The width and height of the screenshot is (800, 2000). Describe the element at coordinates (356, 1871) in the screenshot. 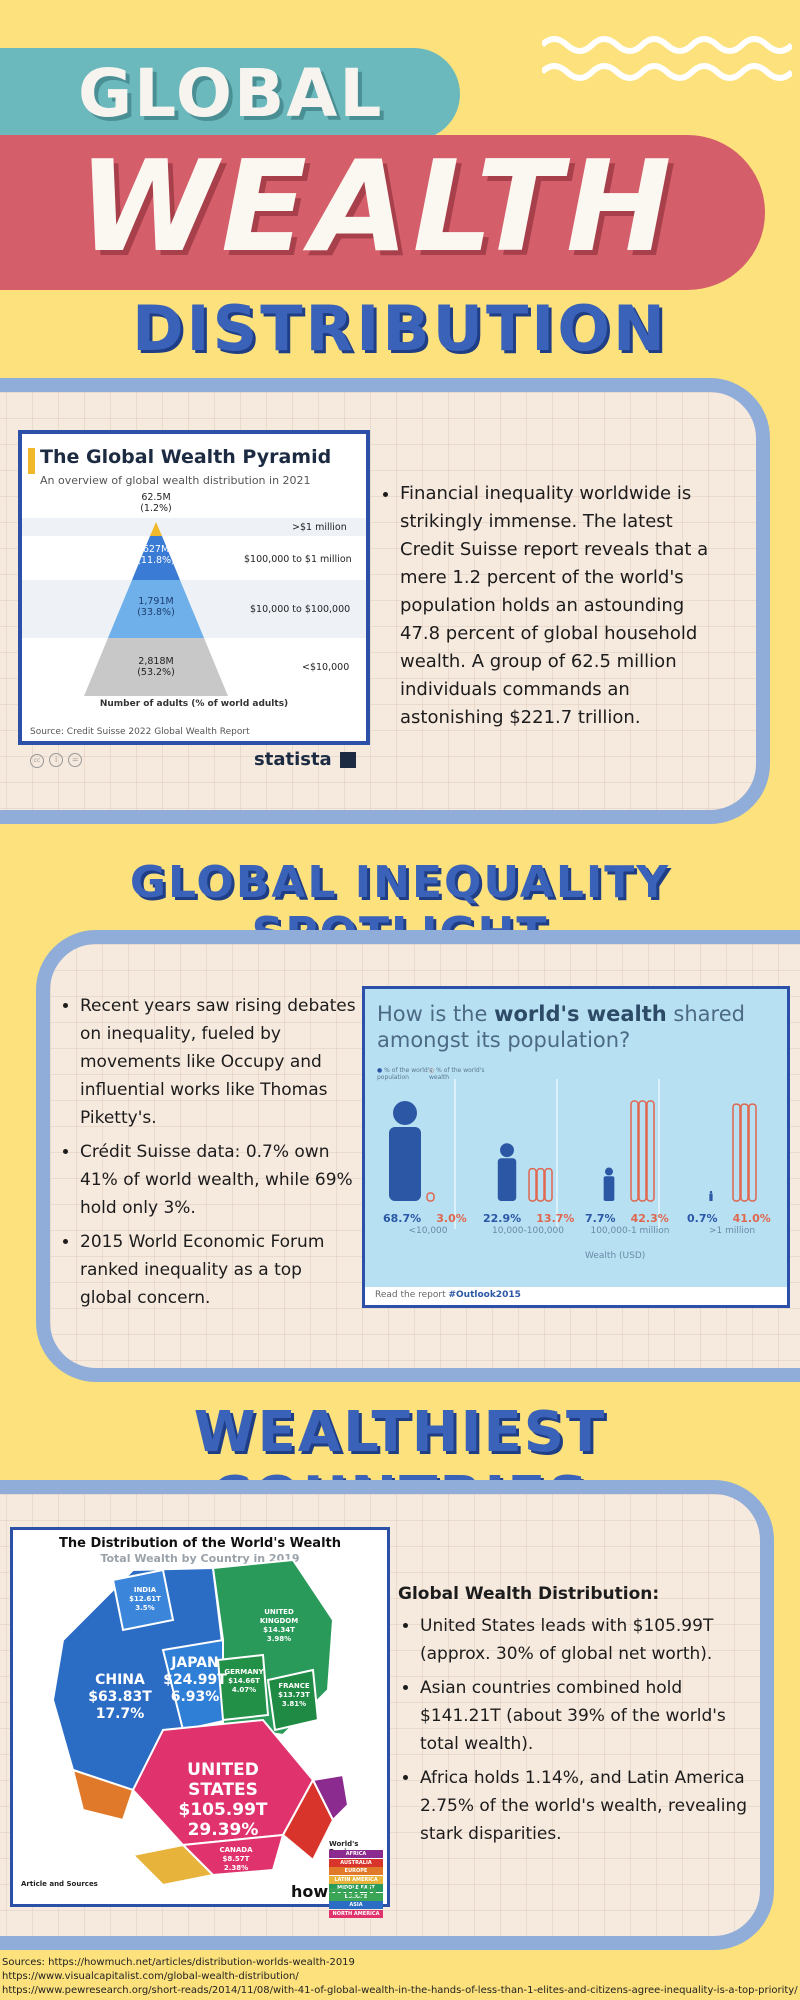

I see `legend-row: EUROPE` at that location.